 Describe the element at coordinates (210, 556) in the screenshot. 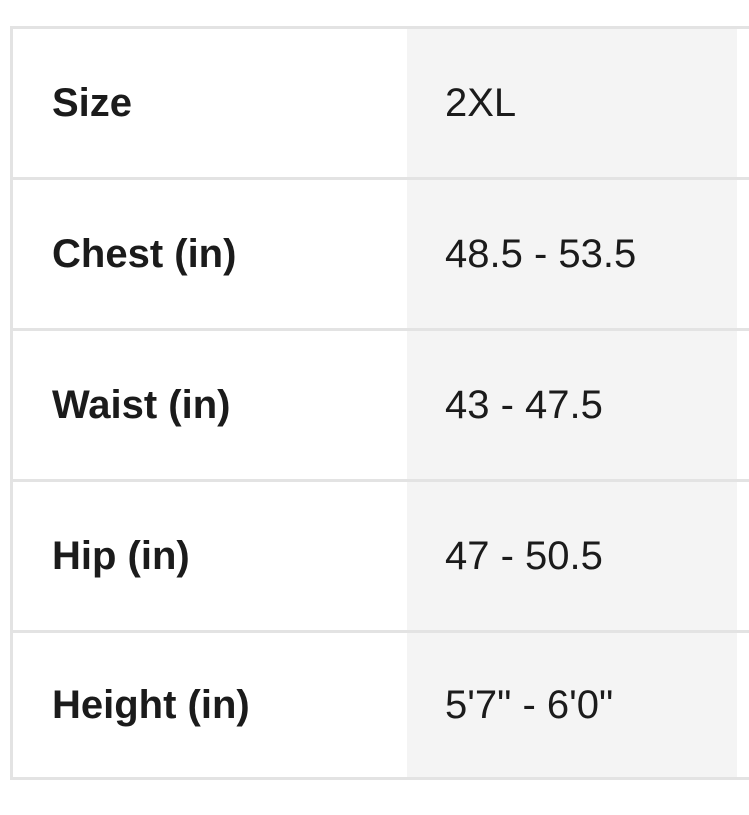

I see `row-label: Hip (in)` at that location.